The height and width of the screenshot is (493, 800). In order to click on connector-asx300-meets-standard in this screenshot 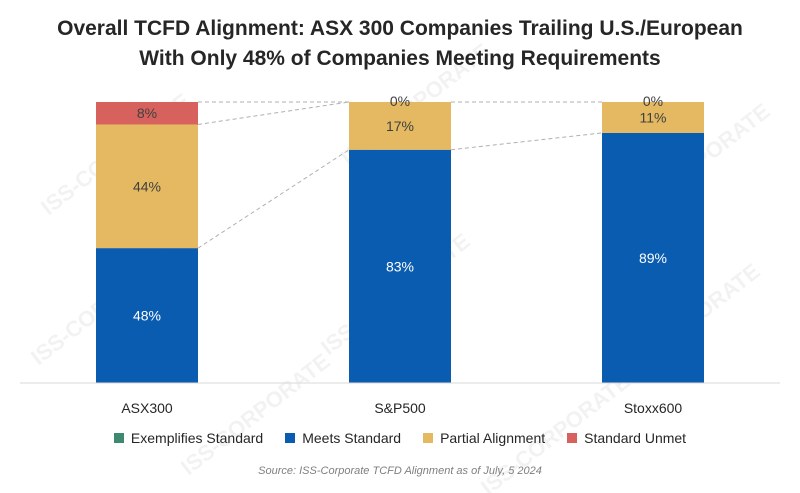, I will do `click(273, 199)`.